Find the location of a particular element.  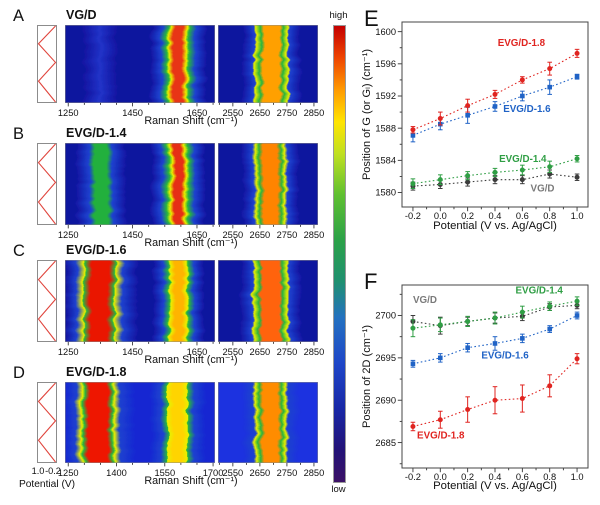

series-label: EVG/D-1.6 is located at coordinates (505, 356).